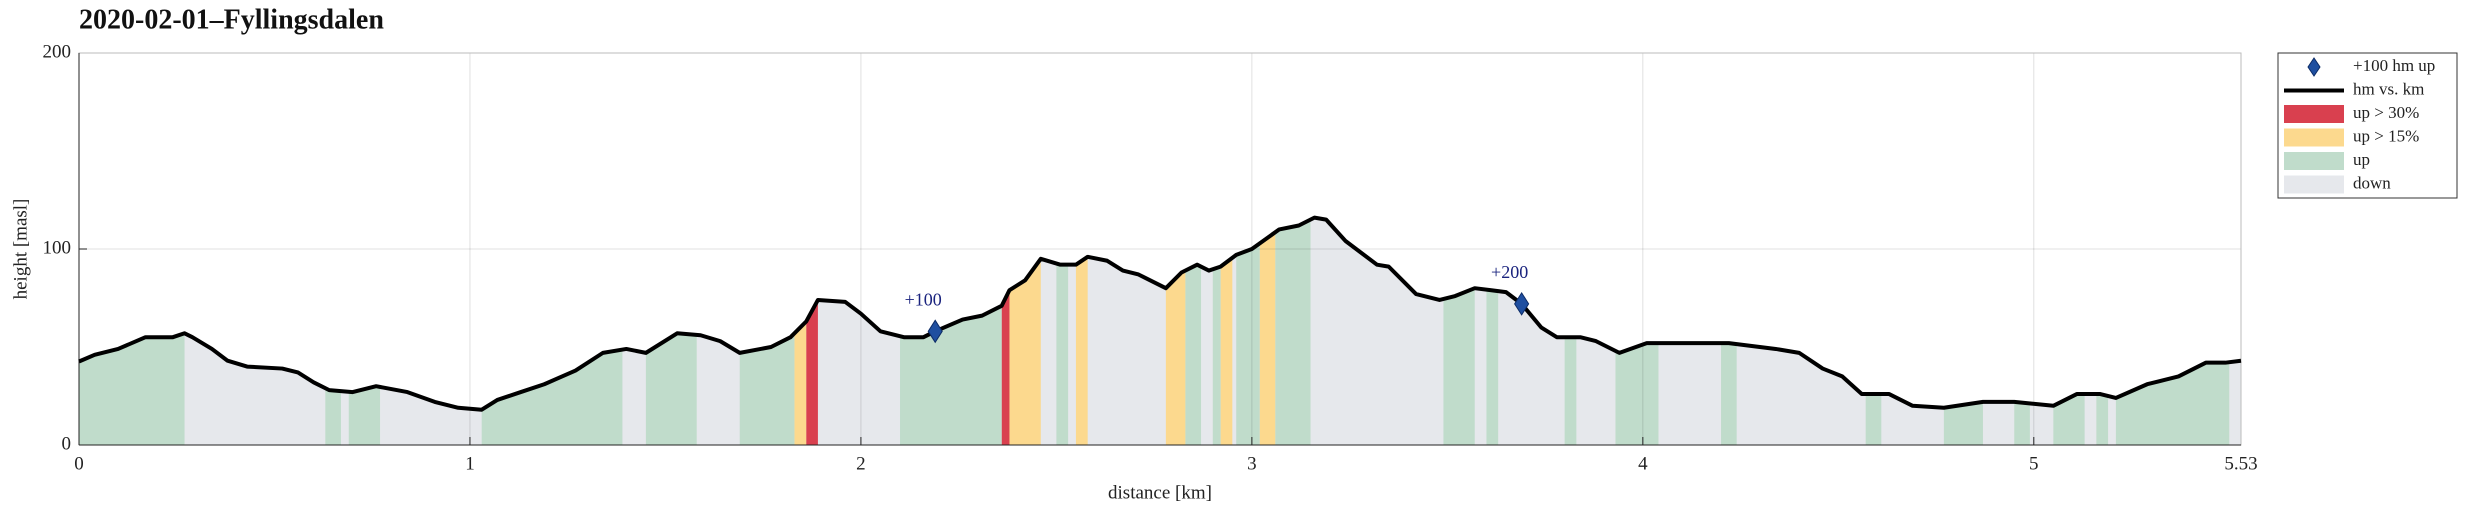 The width and height of the screenshot is (2466, 513). What do you see at coordinates (2240, 463) in the screenshot?
I see `x-tick-label: 5.53` at bounding box center [2240, 463].